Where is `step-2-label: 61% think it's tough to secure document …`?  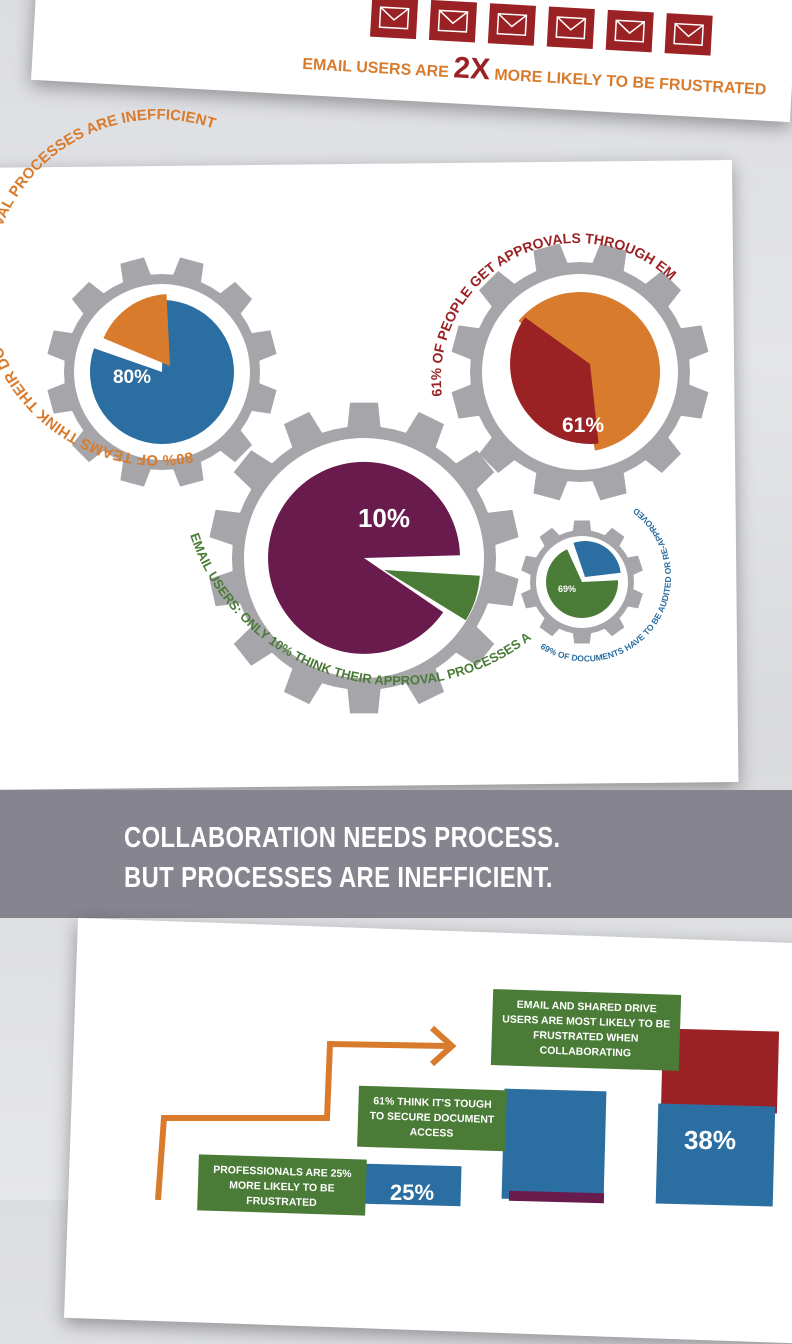
step-2-label: 61% think it's tough to secure document … is located at coordinates (432, 1118).